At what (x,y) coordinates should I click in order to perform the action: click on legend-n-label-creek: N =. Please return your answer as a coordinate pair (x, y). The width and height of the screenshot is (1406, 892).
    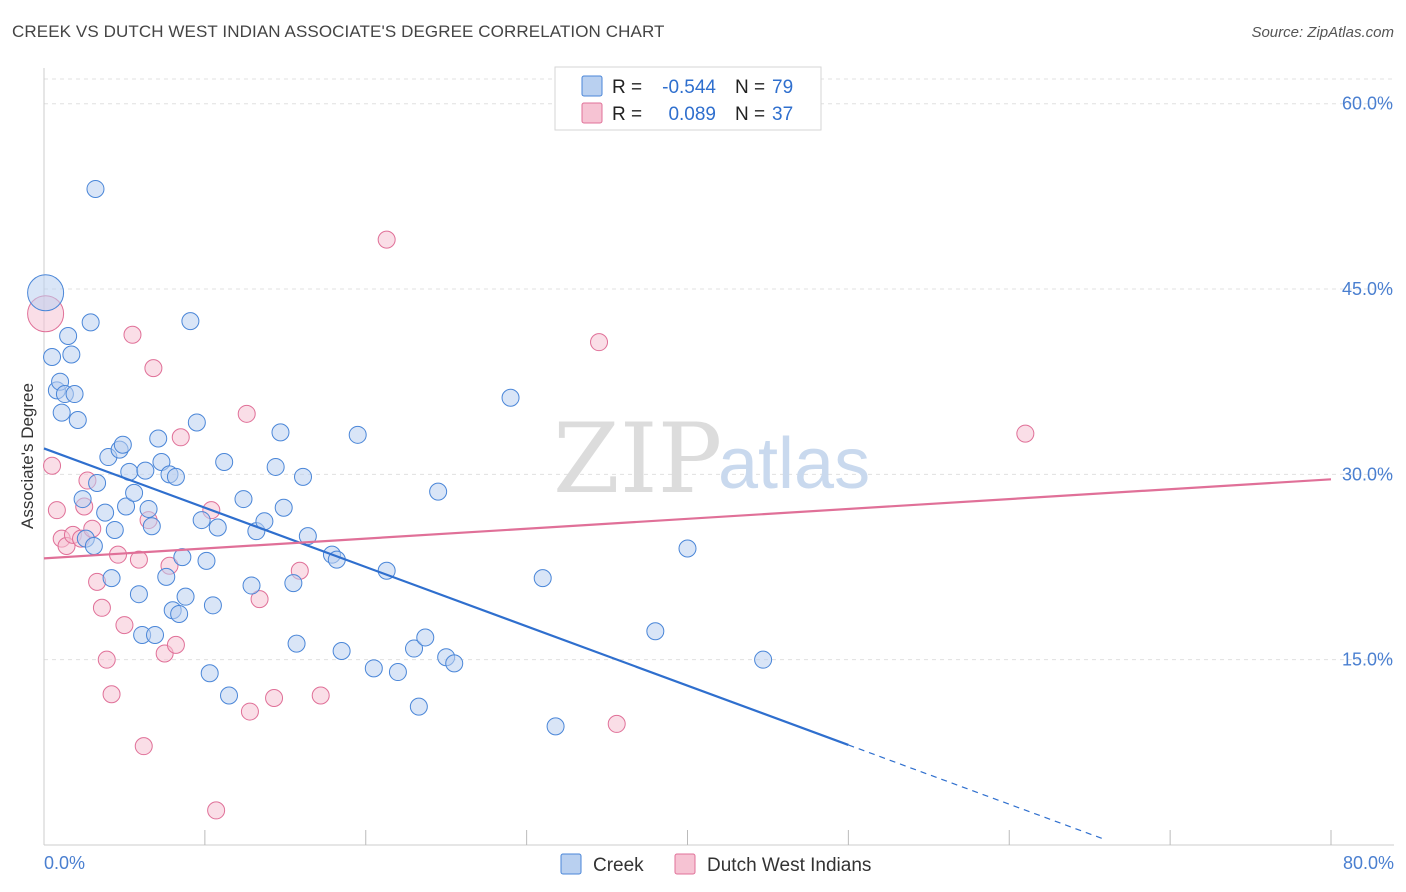
    Looking at the image, I should click on (750, 87).